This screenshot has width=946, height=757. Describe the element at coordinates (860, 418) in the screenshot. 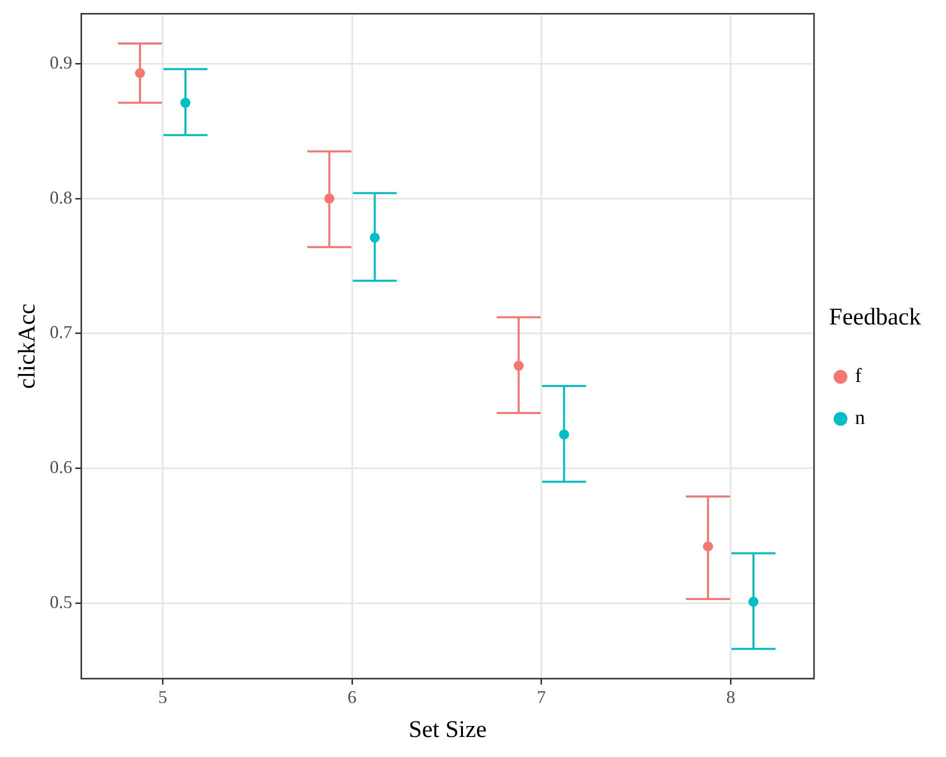

I see `legend-label: n` at that location.